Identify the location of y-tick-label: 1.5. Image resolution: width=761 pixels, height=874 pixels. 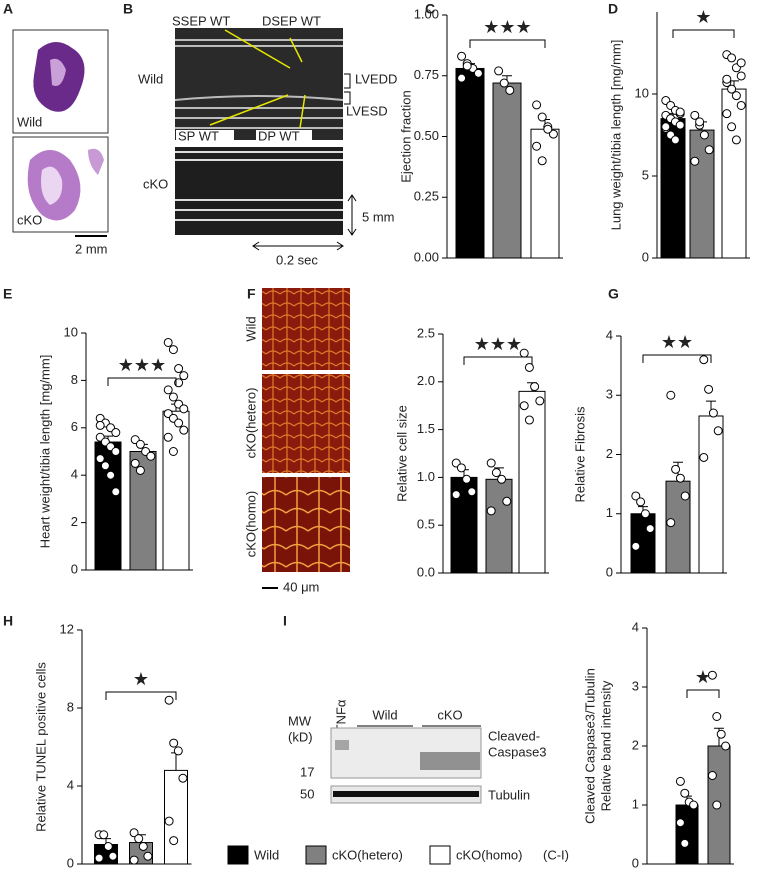
(426, 428).